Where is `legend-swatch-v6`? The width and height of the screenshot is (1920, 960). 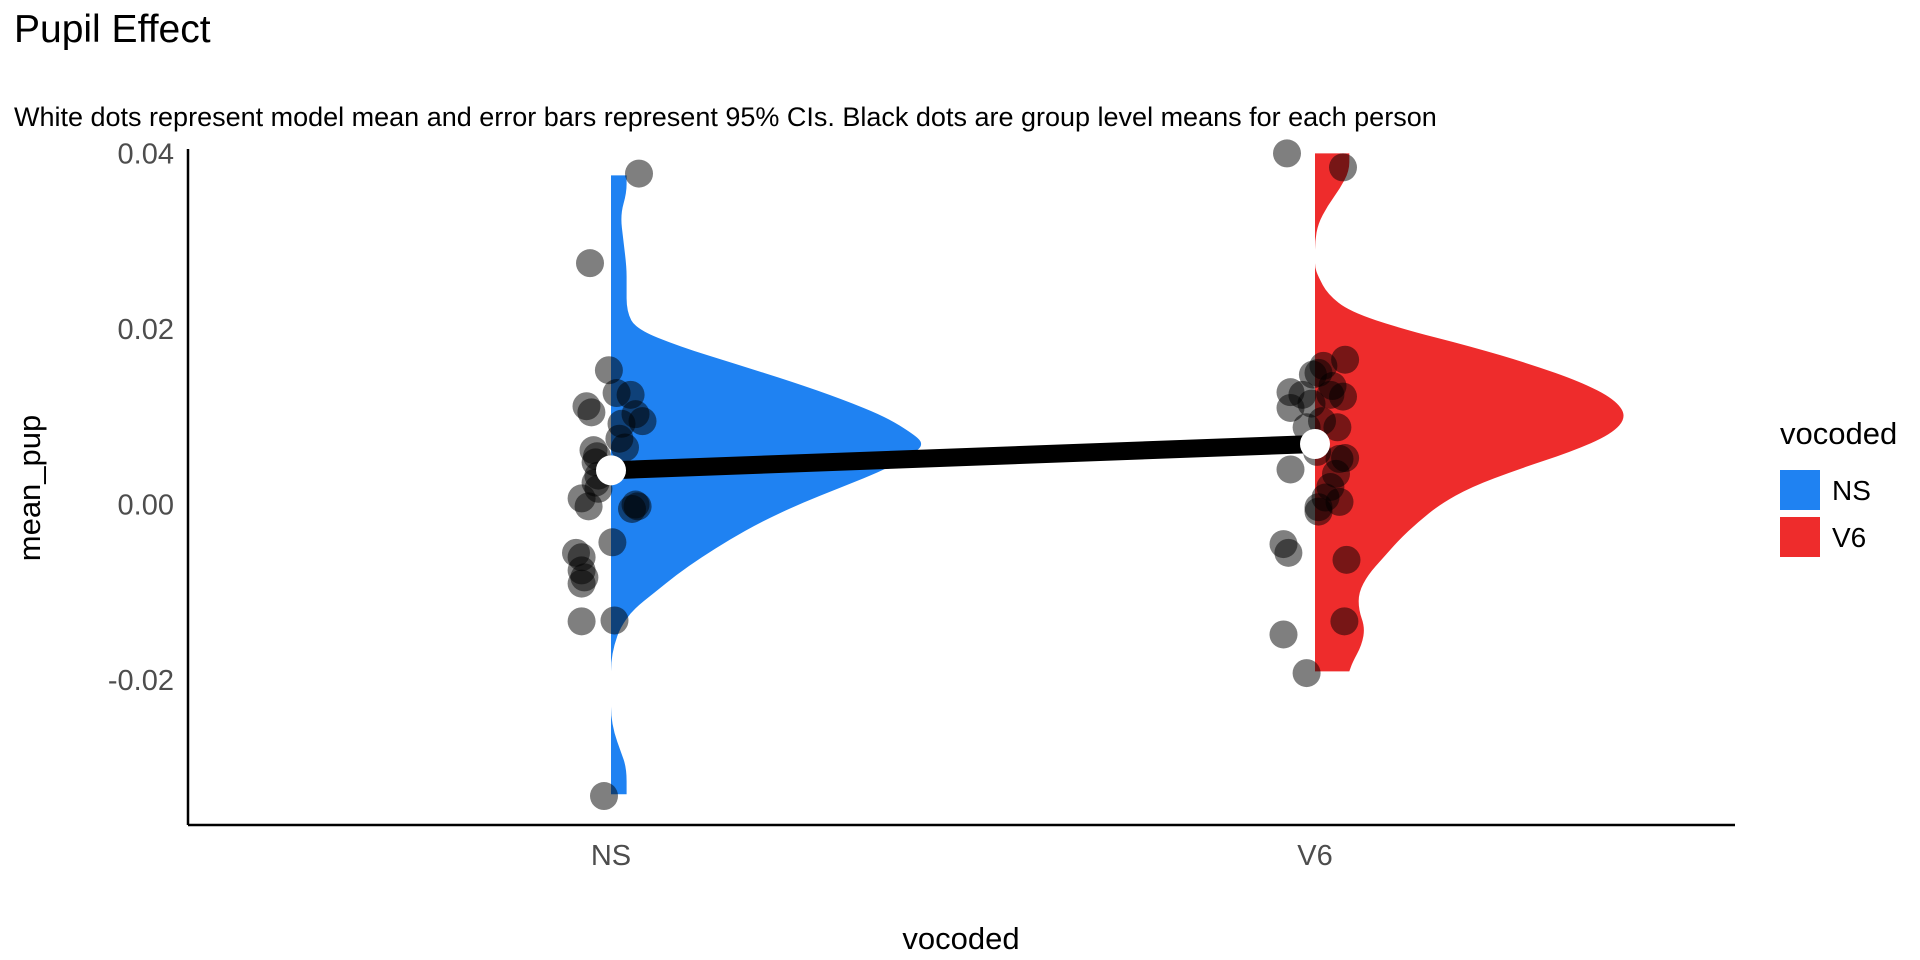 legend-swatch-v6 is located at coordinates (1800, 537).